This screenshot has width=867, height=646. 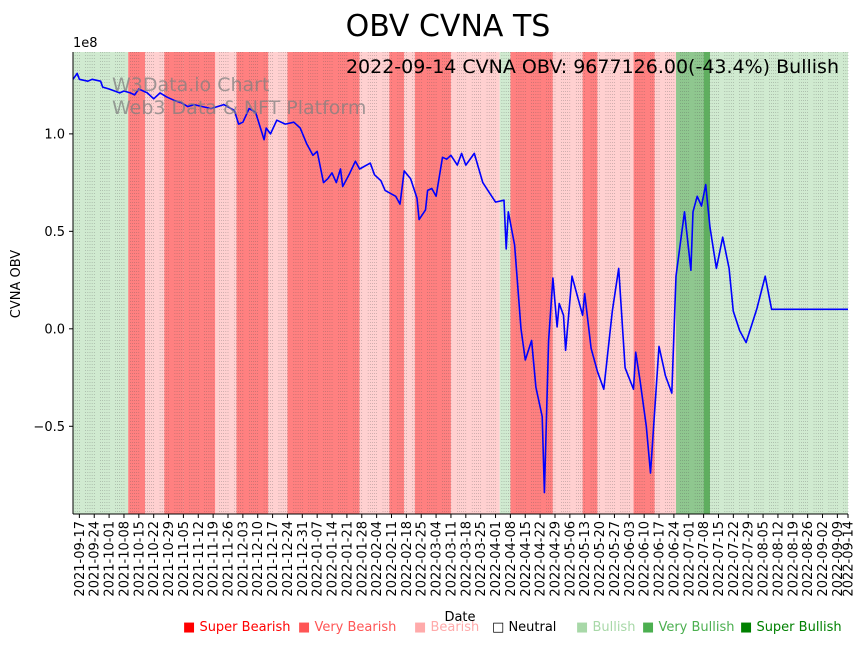 What do you see at coordinates (749, 559) in the screenshot?
I see `x-tick-label: 2022-07-29` at bounding box center [749, 559].